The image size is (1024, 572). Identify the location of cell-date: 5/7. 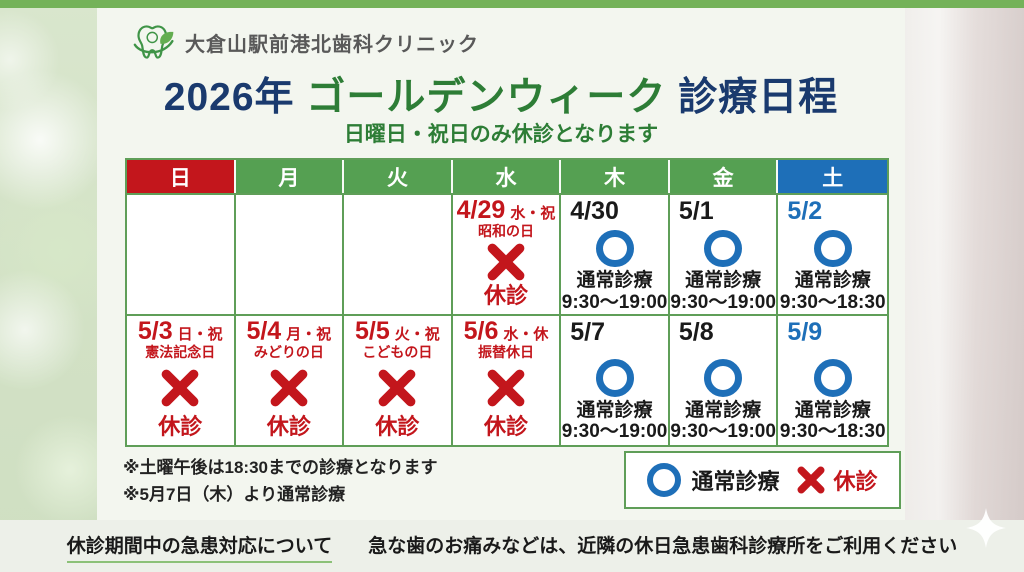
(588, 332).